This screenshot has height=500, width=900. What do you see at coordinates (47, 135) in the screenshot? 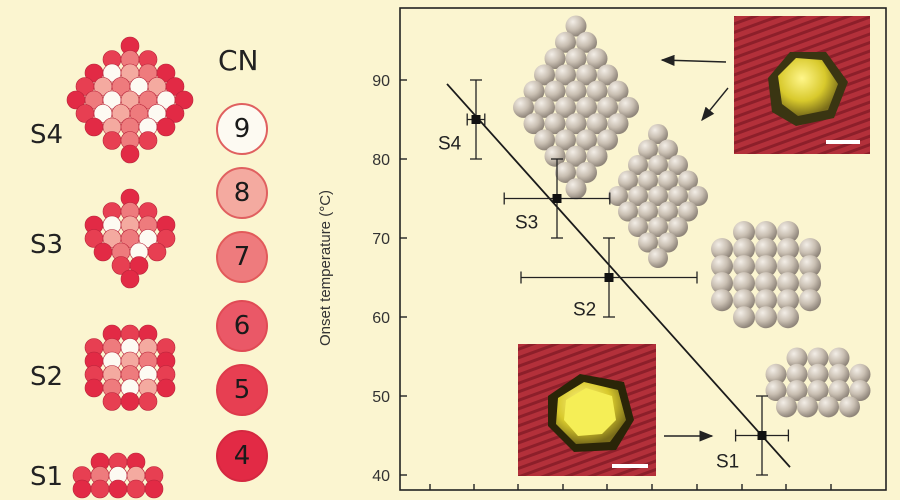
I see `structure-label-s4: S4` at bounding box center [47, 135].